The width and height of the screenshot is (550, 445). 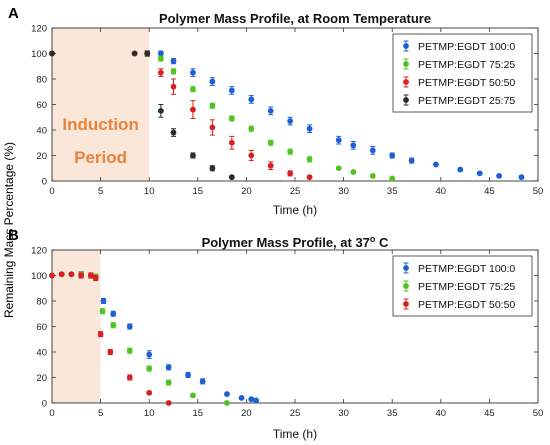 I want to click on panel-b-x-tick-label: 5, so click(x=100, y=413).